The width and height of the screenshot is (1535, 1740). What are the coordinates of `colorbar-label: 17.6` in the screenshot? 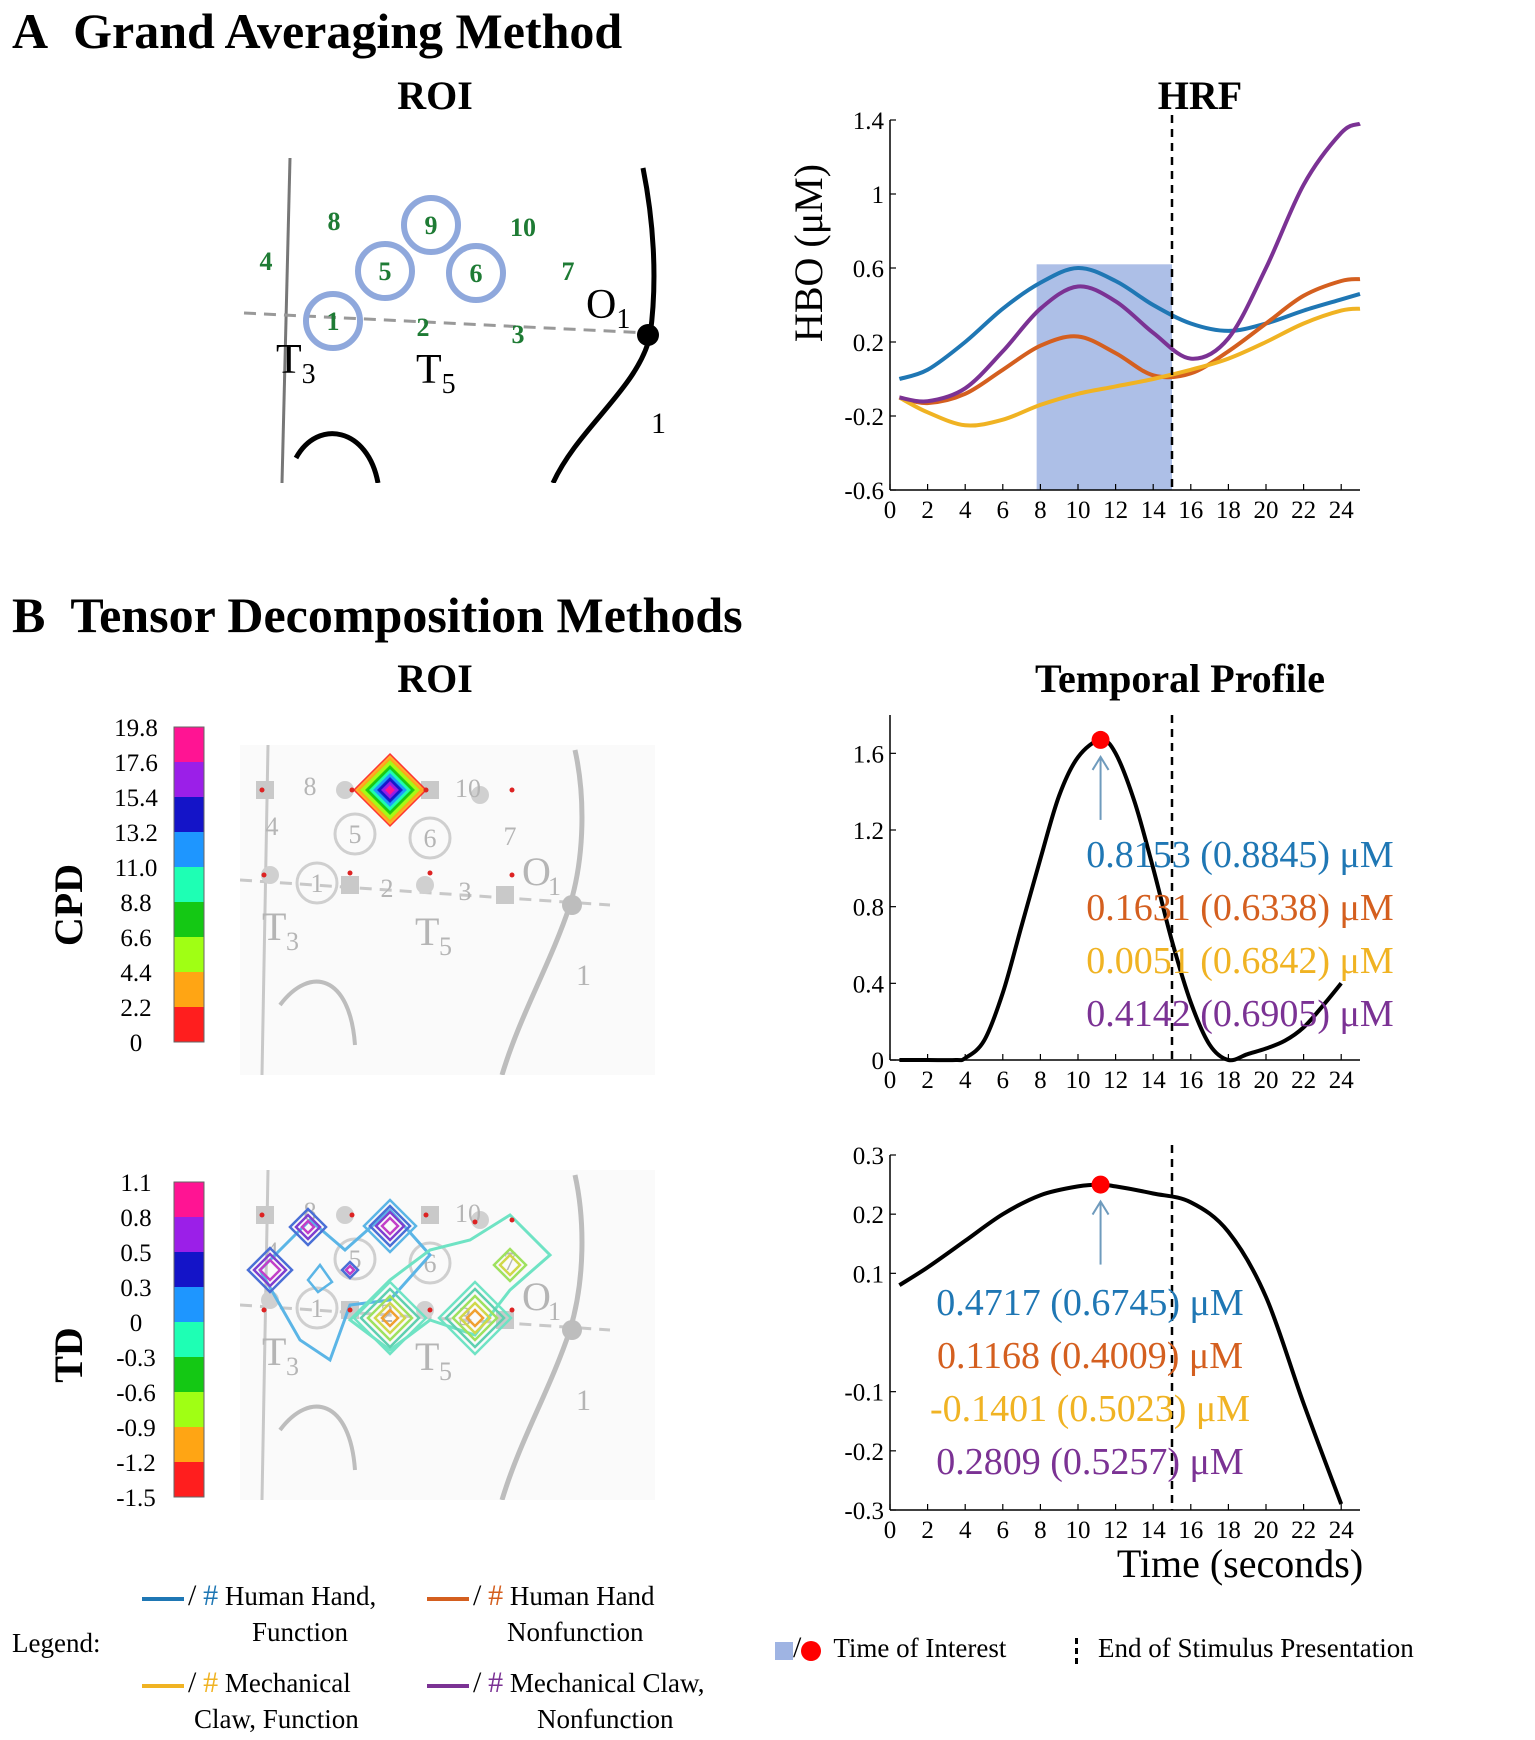 It's located at (136, 763).